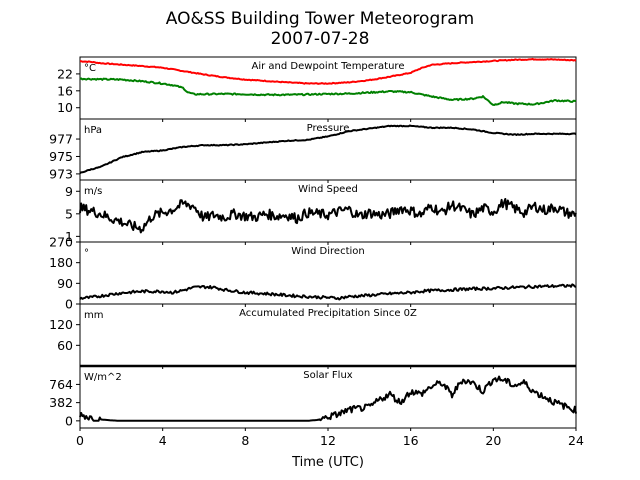 Image resolution: width=640 pixels, height=480 pixels. Describe the element at coordinates (328, 189) in the screenshot. I see `panel-title: Wind Speed` at that location.